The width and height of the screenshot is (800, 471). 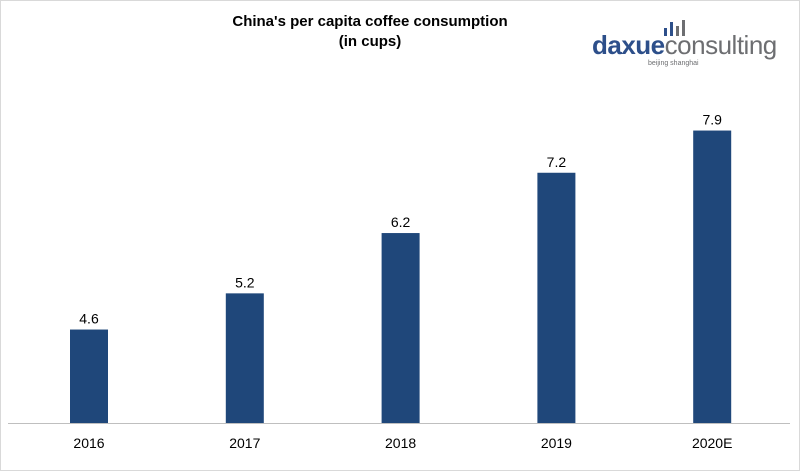 I want to click on chart-title-text: China's per capita coffee consumption, so click(x=370, y=21).